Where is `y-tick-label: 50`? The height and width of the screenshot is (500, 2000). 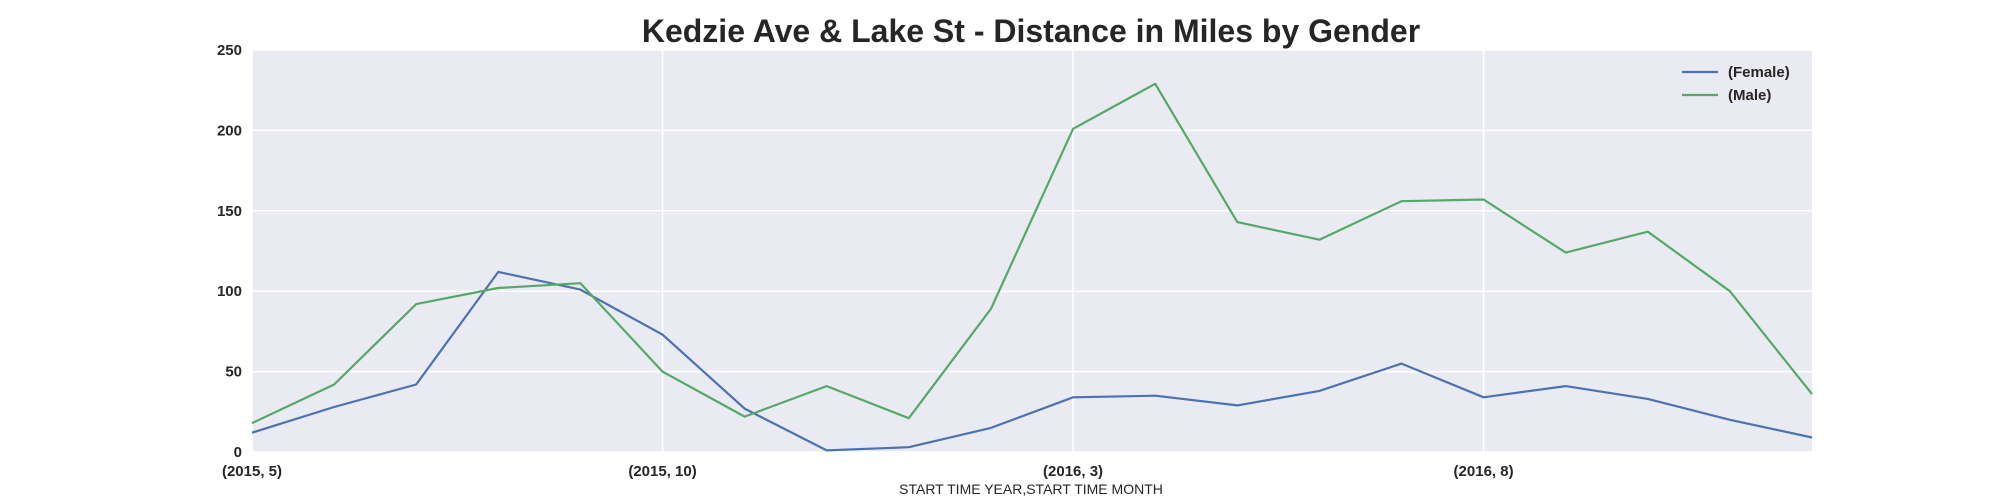
y-tick-label: 50 is located at coordinates (233, 372).